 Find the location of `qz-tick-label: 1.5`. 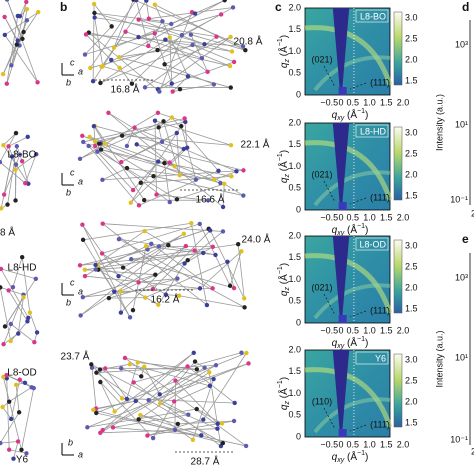

qz-tick-label: 1.5 is located at coordinates (294, 371).